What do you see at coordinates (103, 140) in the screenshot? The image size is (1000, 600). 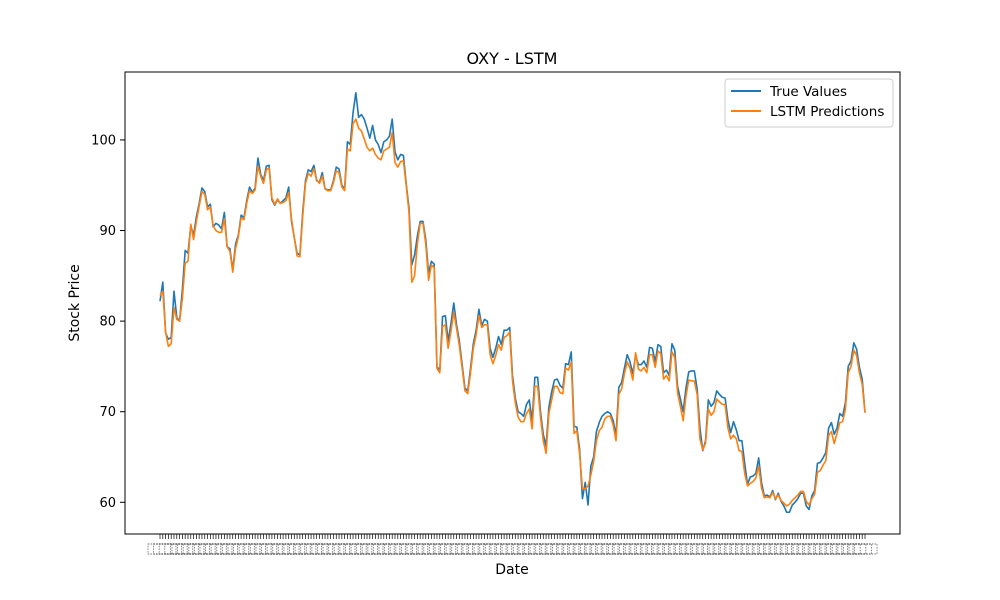 I see `y-tick-label: 100` at bounding box center [103, 140].